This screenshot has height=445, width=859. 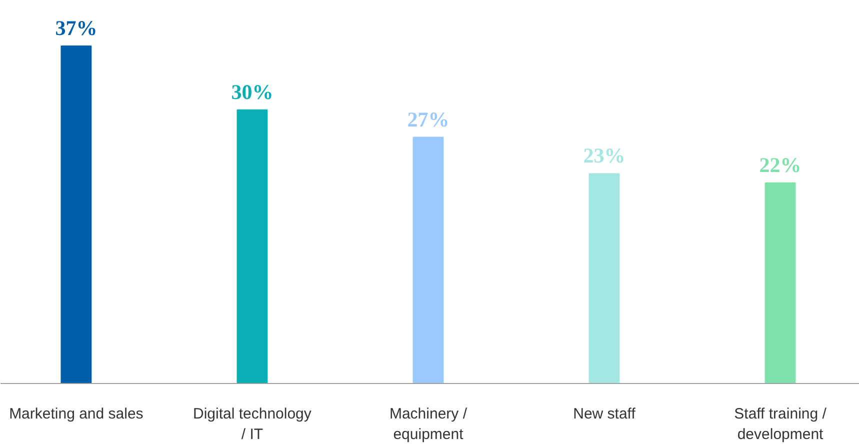 I want to click on data-label: 23%, so click(x=604, y=156).